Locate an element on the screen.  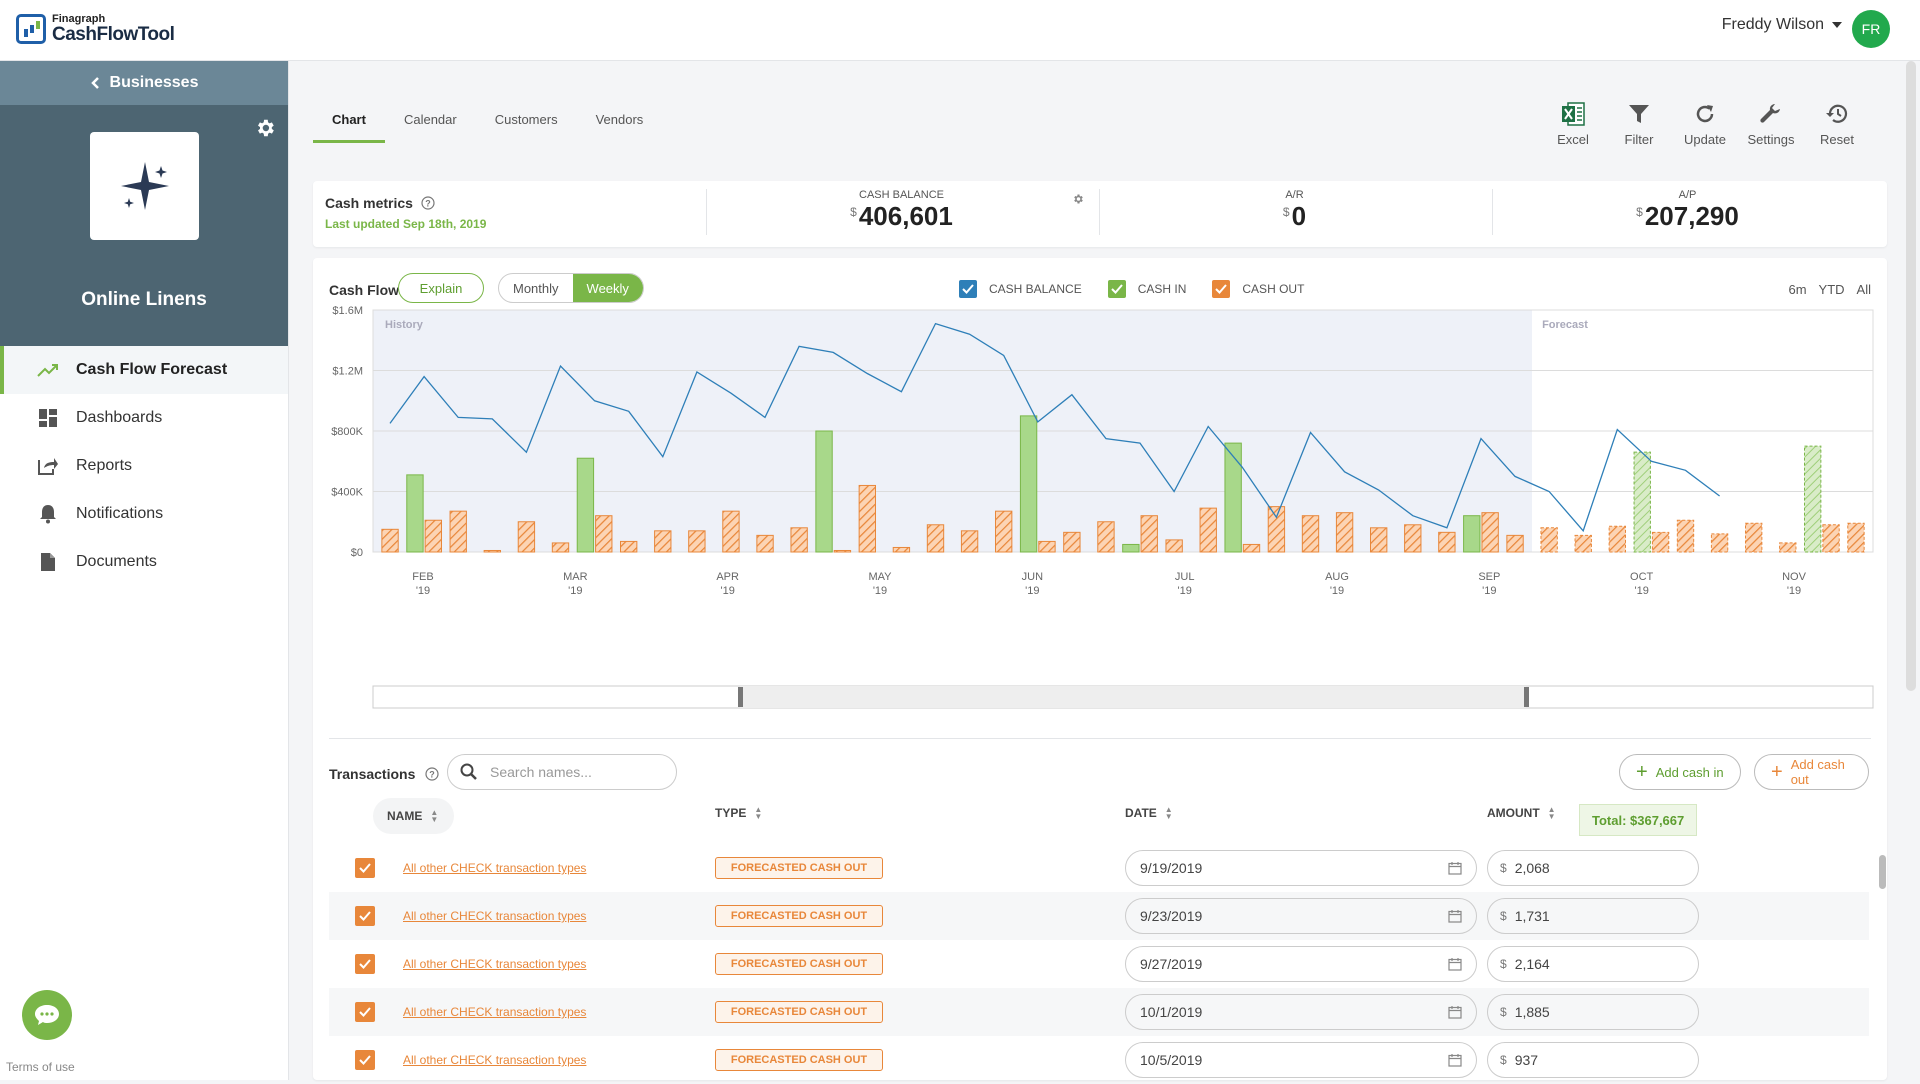
update-button: Update is located at coordinates (1705, 121).